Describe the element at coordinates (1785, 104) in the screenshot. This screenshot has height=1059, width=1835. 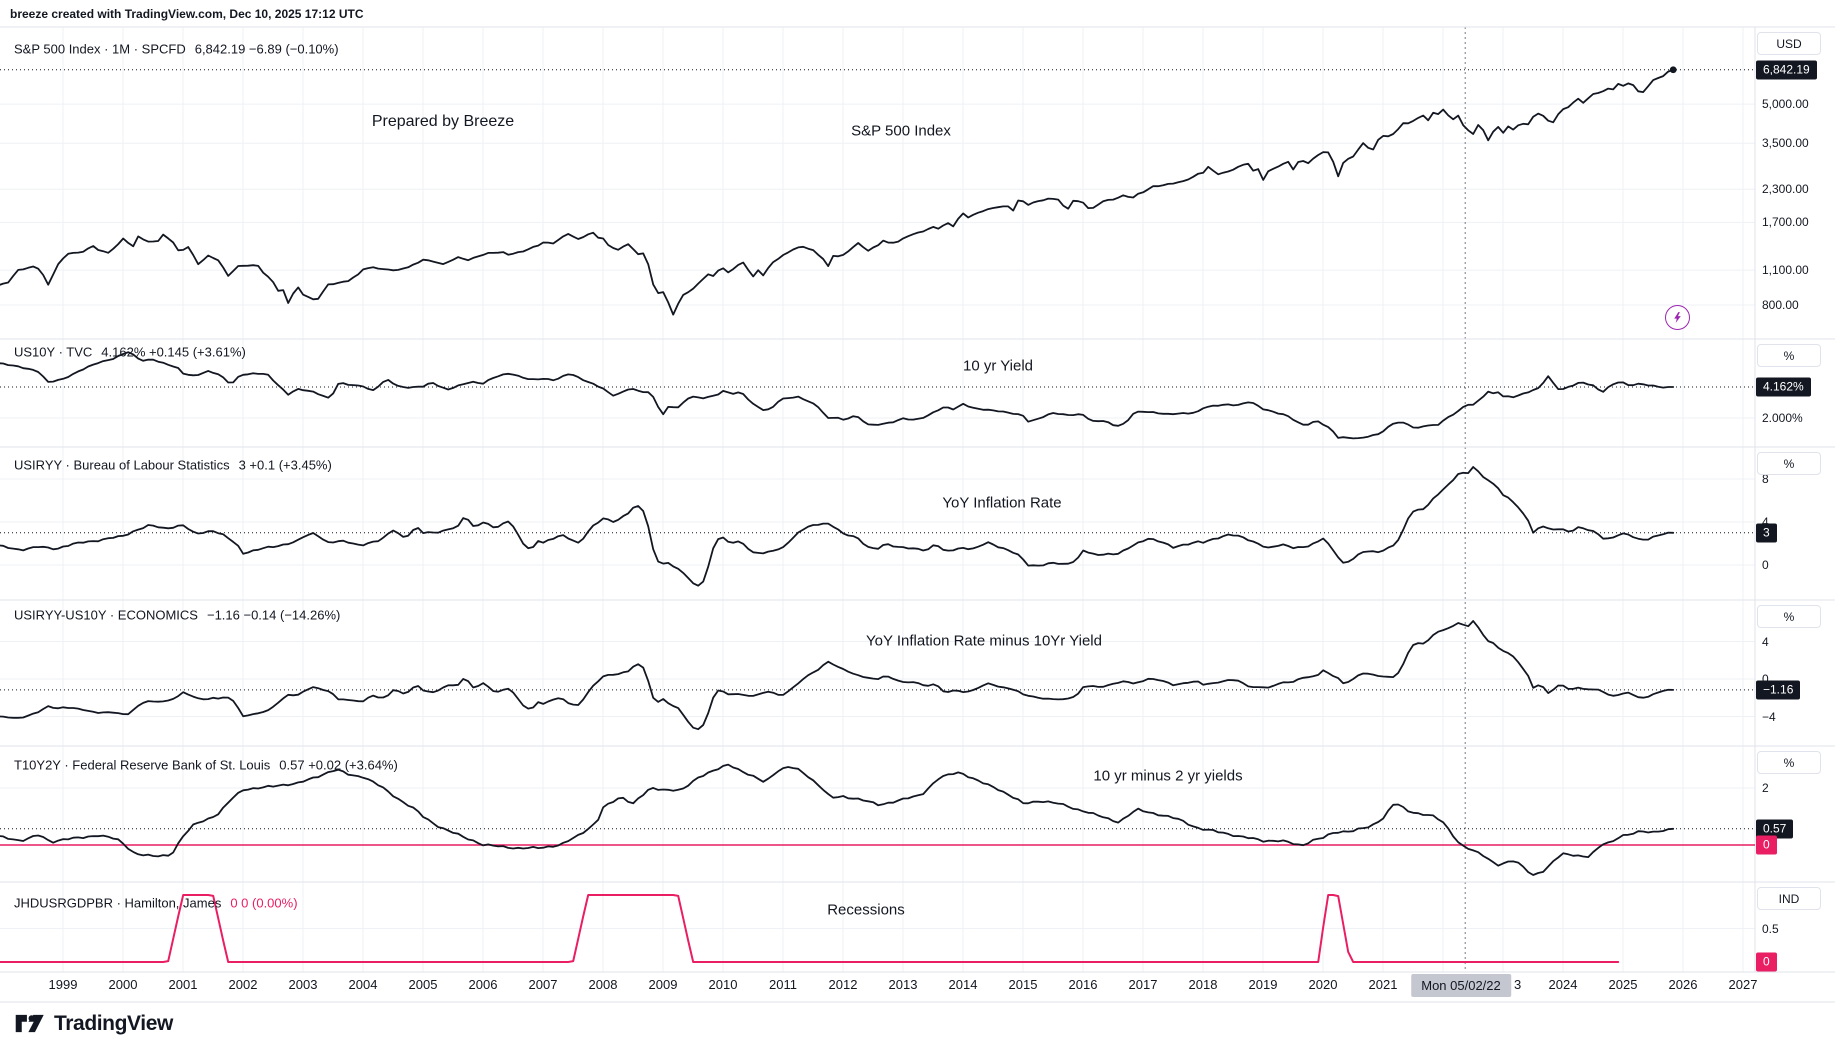
I see `price-label-spx-0: 5,000.00` at that location.